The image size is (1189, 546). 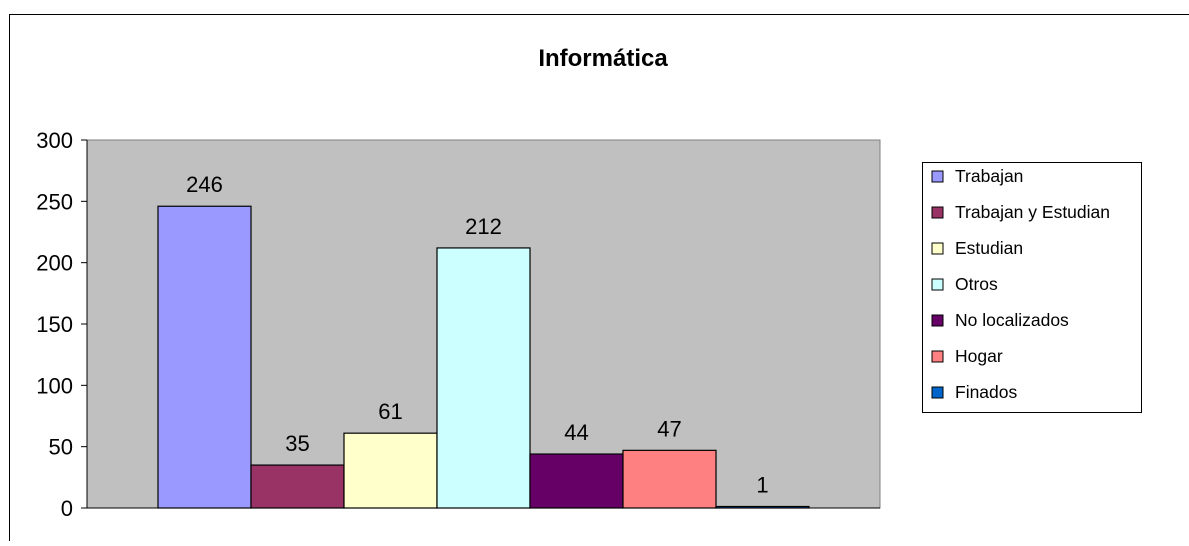 I want to click on y-tick-label: 250, so click(x=54, y=201).